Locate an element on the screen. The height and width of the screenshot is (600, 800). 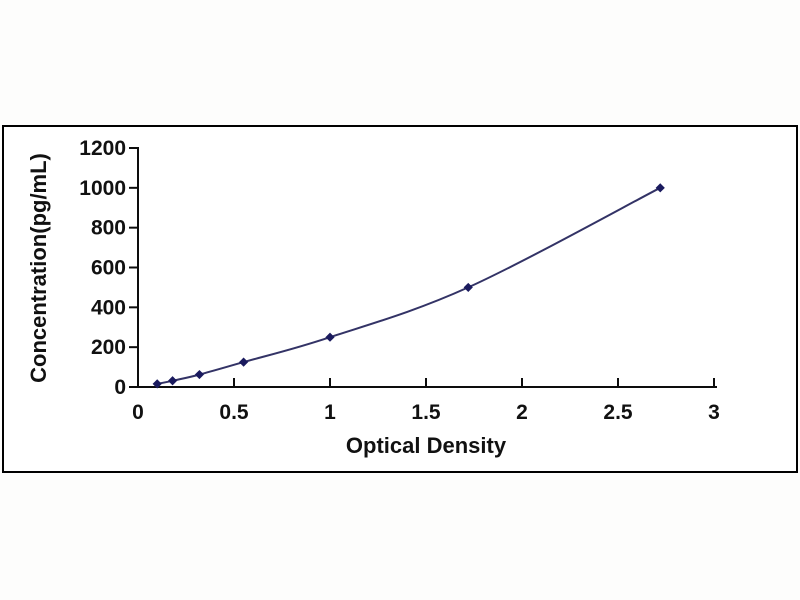
y-tick-label: 400 is located at coordinates (108, 307).